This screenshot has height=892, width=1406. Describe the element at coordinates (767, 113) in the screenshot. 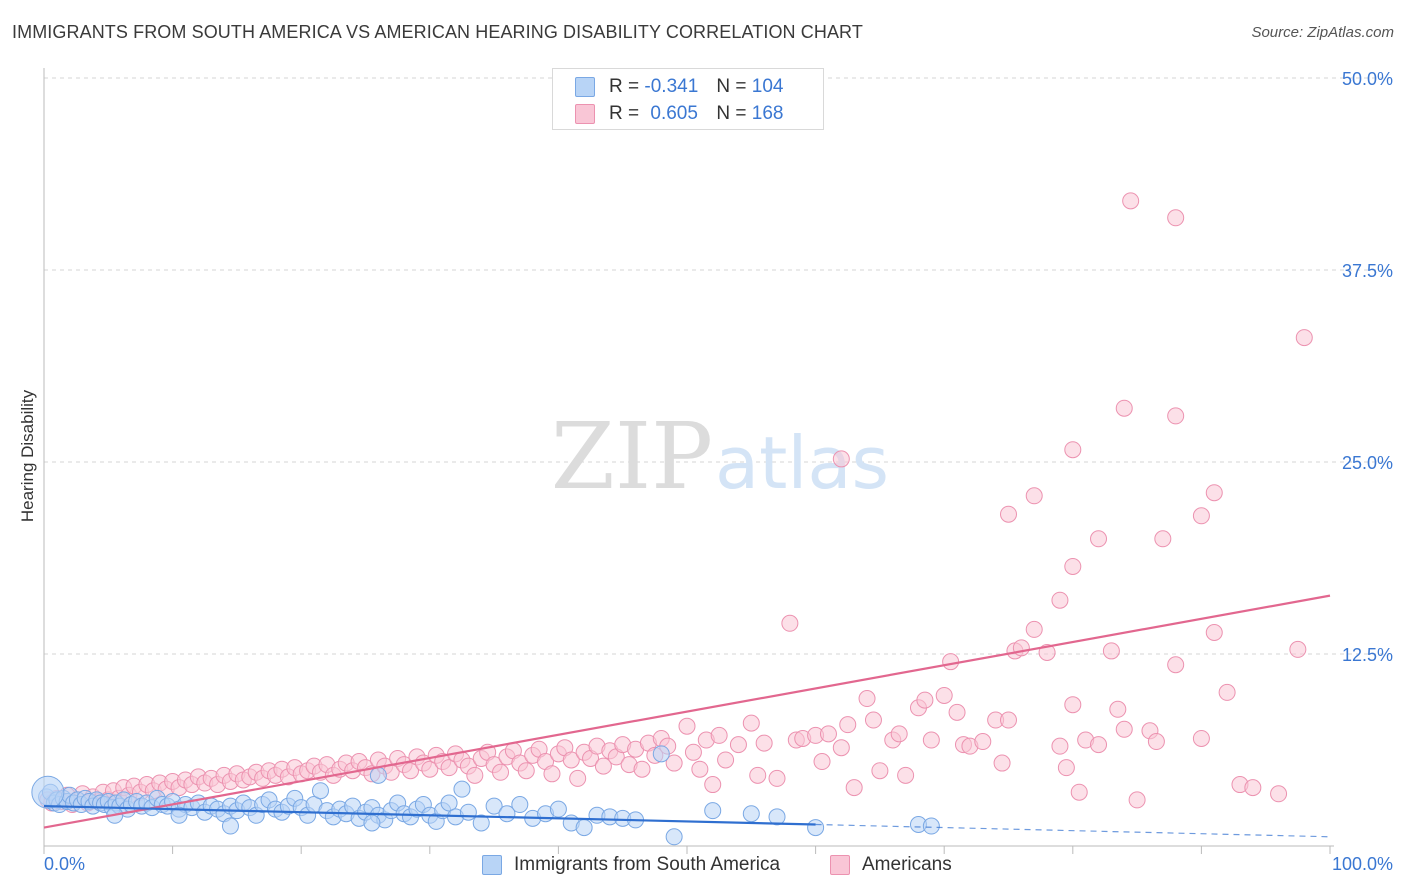

I see `legend-n-value: 168` at that location.